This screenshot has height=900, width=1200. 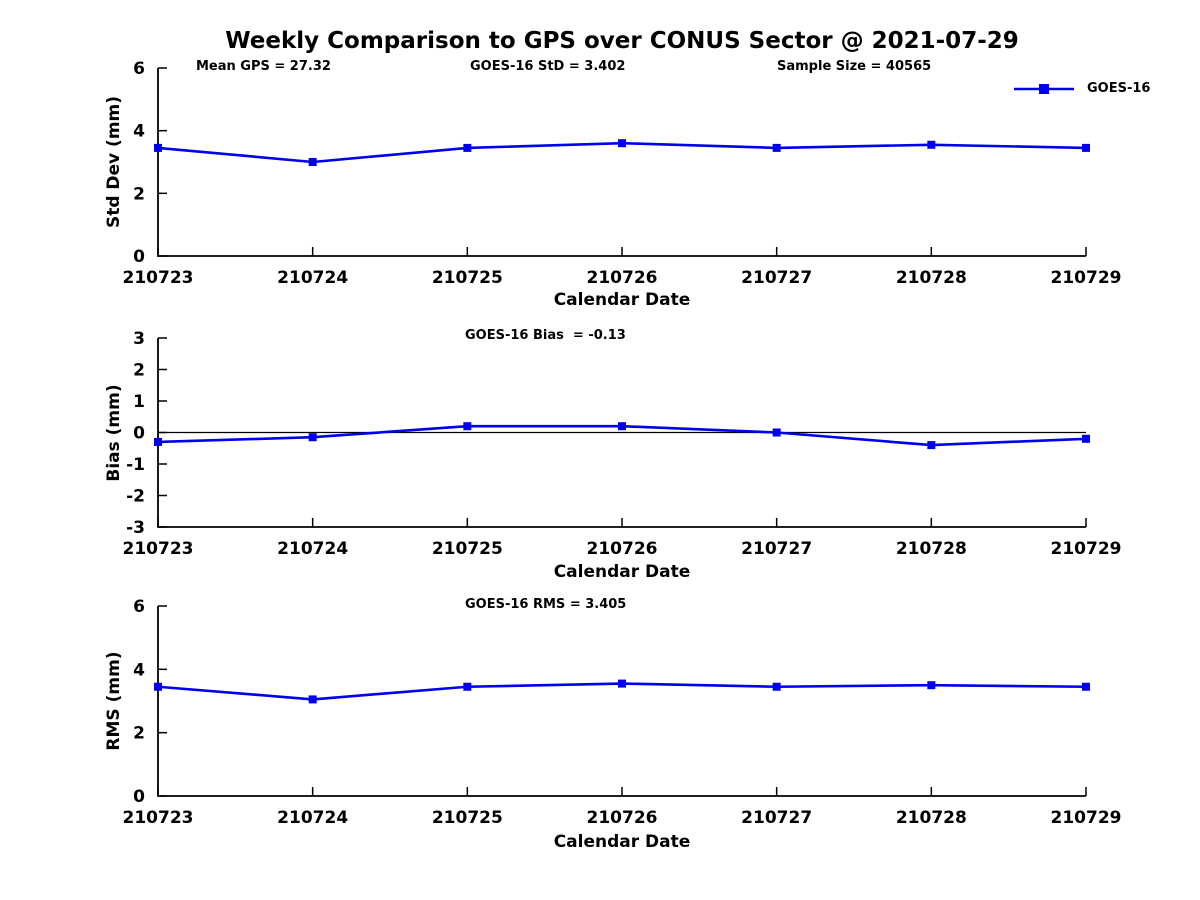 What do you see at coordinates (114, 162) in the screenshot?
I see `y-axis-label-stddev: Std Dev (mm)` at bounding box center [114, 162].